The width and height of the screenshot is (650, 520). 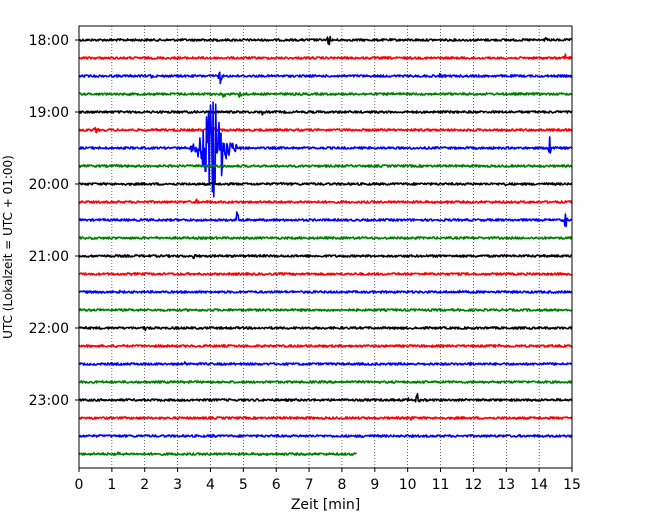 What do you see at coordinates (111, 485) in the screenshot?
I see `x-tick-label: 1` at bounding box center [111, 485].